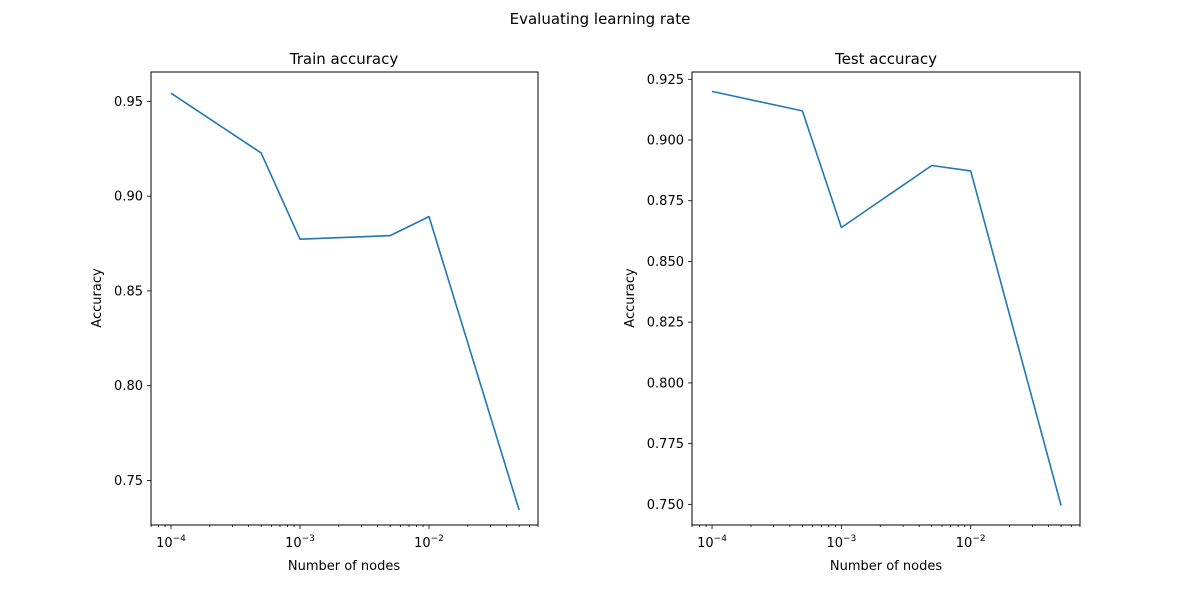 This screenshot has width=1200, height=600. Describe the element at coordinates (665, 80) in the screenshot. I see `y-tick-label: 0.925` at that location.